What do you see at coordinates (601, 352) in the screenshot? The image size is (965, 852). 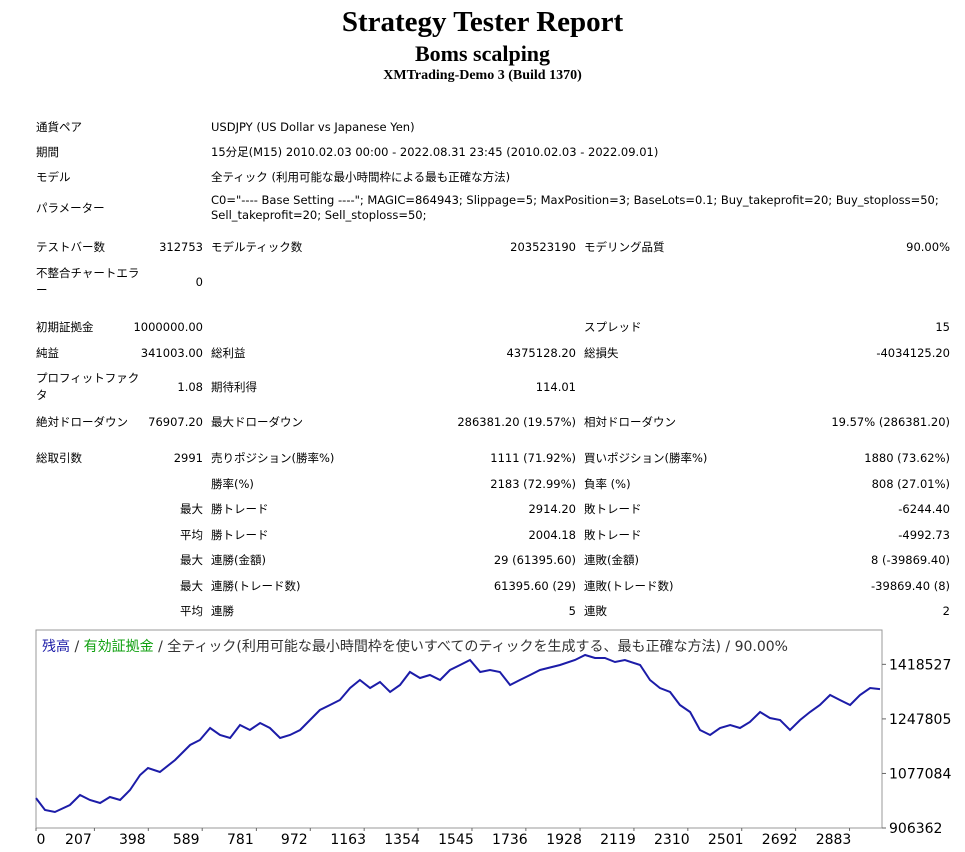 I see `stat-label: 総損失` at bounding box center [601, 352].